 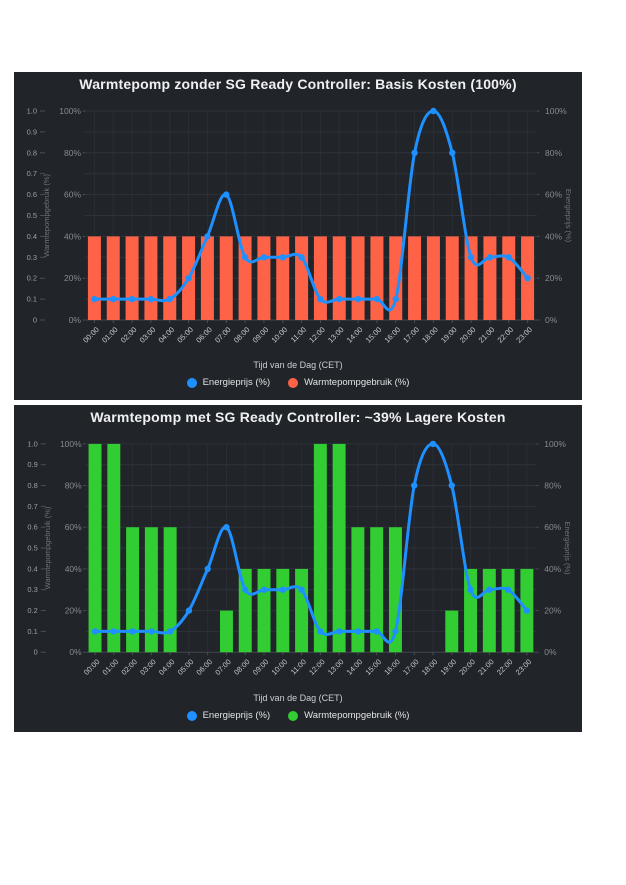 I want to click on x-tick-label: 19:00, so click(x=449, y=335).